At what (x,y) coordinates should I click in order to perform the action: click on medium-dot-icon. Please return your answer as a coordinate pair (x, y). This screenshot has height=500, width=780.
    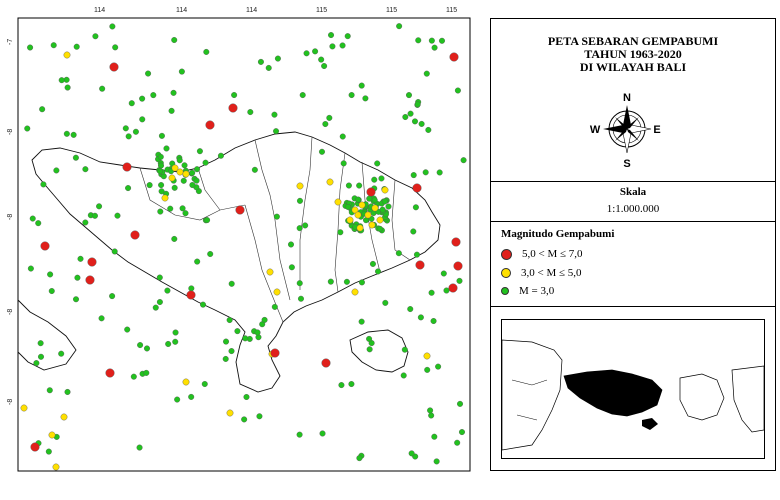
    Looking at the image, I should click on (506, 273).